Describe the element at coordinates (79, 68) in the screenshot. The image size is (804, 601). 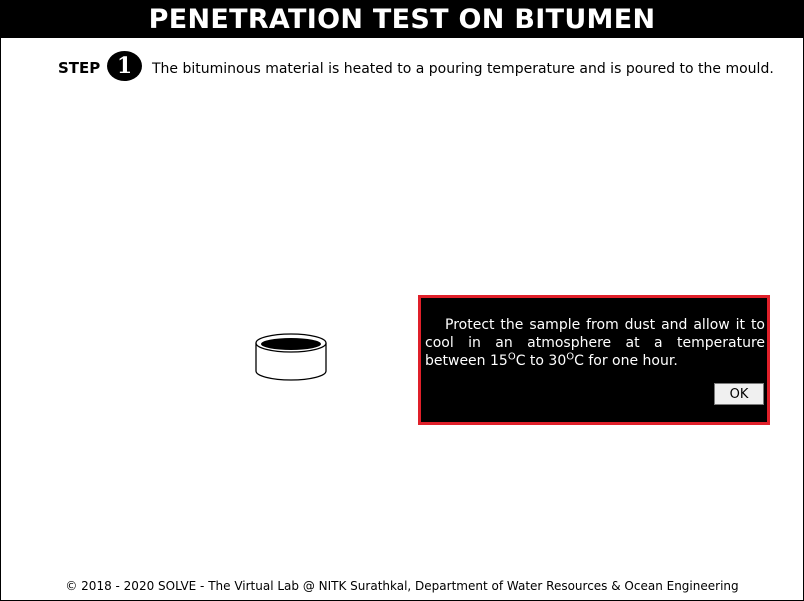
I see `step-label: STEP` at that location.